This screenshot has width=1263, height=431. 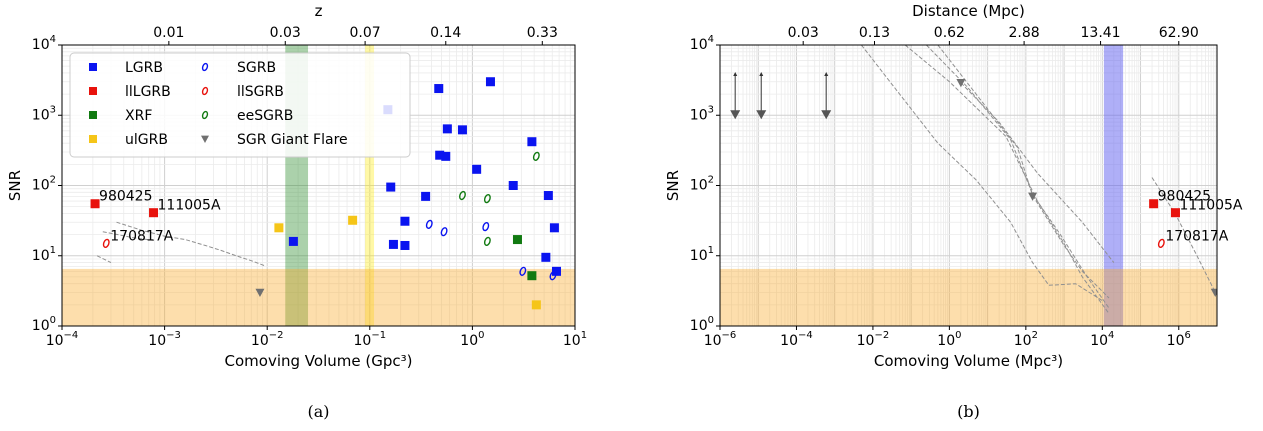 I want to click on legend-label: llLGRB, so click(x=148, y=92).